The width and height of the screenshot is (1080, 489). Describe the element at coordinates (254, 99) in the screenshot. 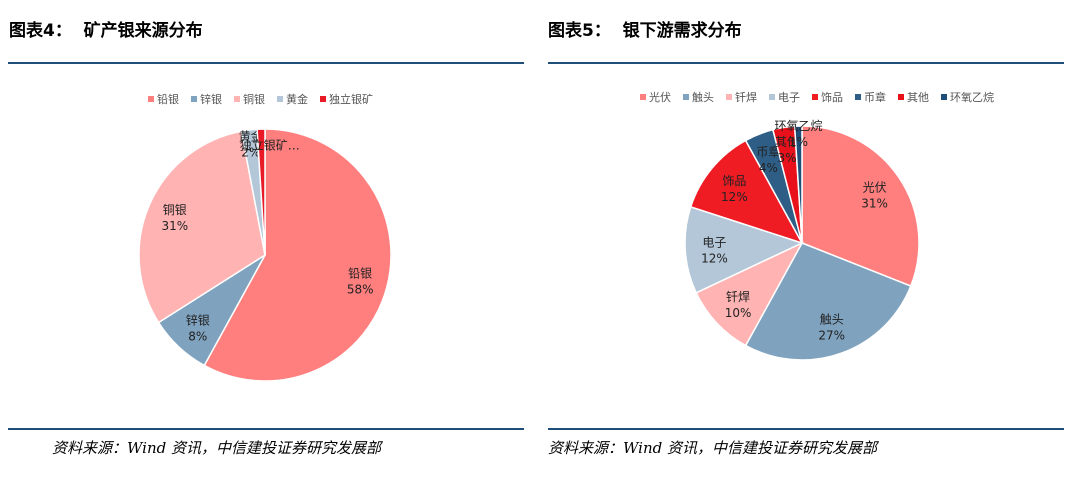

I see `legend-label: 铜银` at that location.